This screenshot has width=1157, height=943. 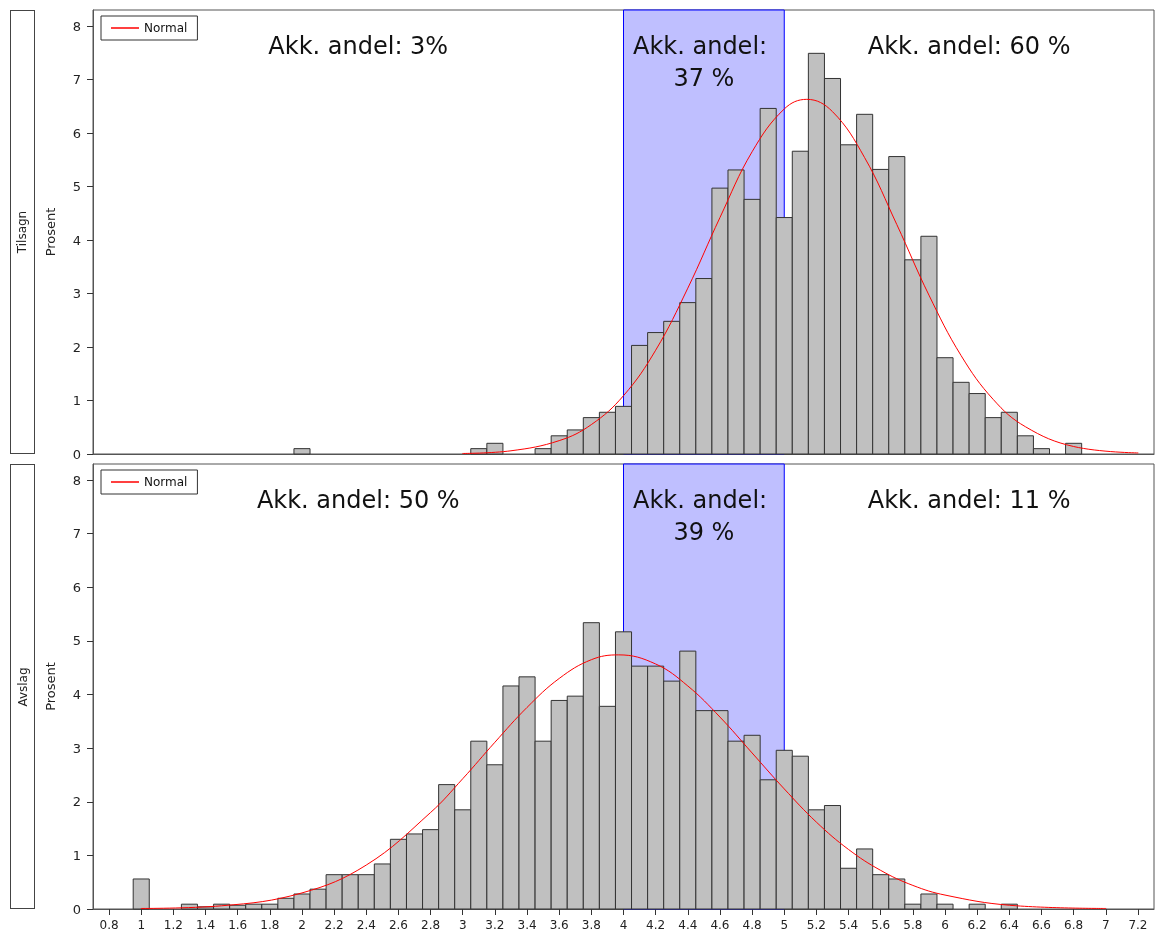 What do you see at coordinates (913, 925) in the screenshot?
I see `x-tick-label: 5.8` at bounding box center [913, 925].